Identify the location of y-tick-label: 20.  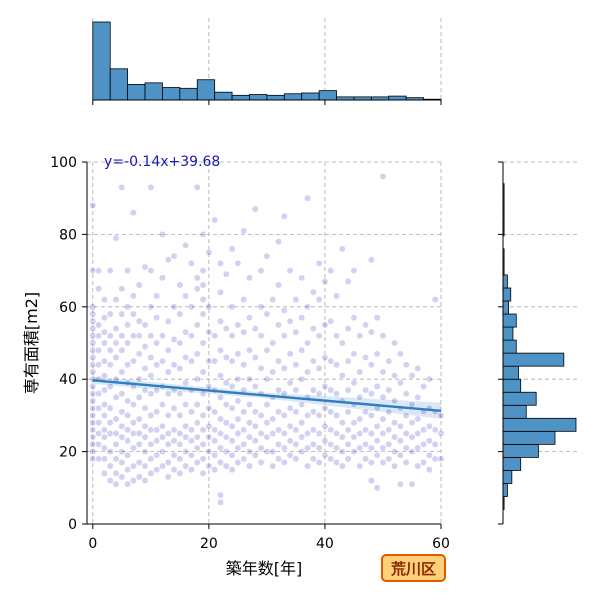
(68, 453).